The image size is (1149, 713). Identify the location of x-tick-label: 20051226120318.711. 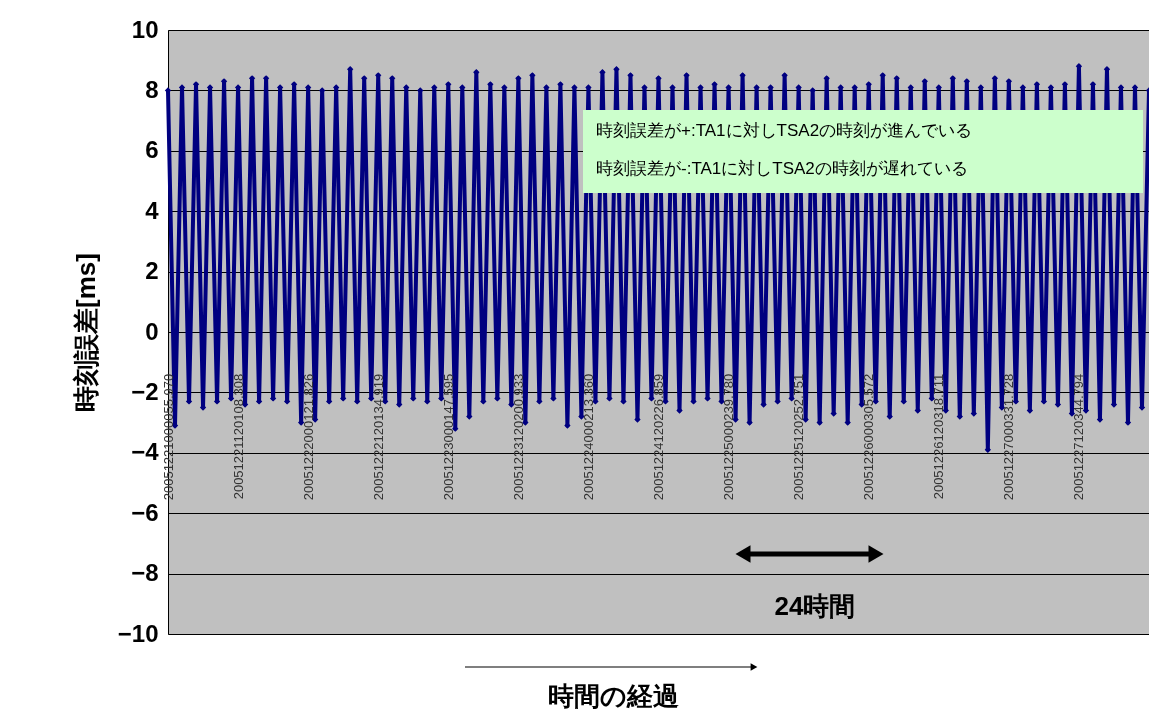
(939, 436).